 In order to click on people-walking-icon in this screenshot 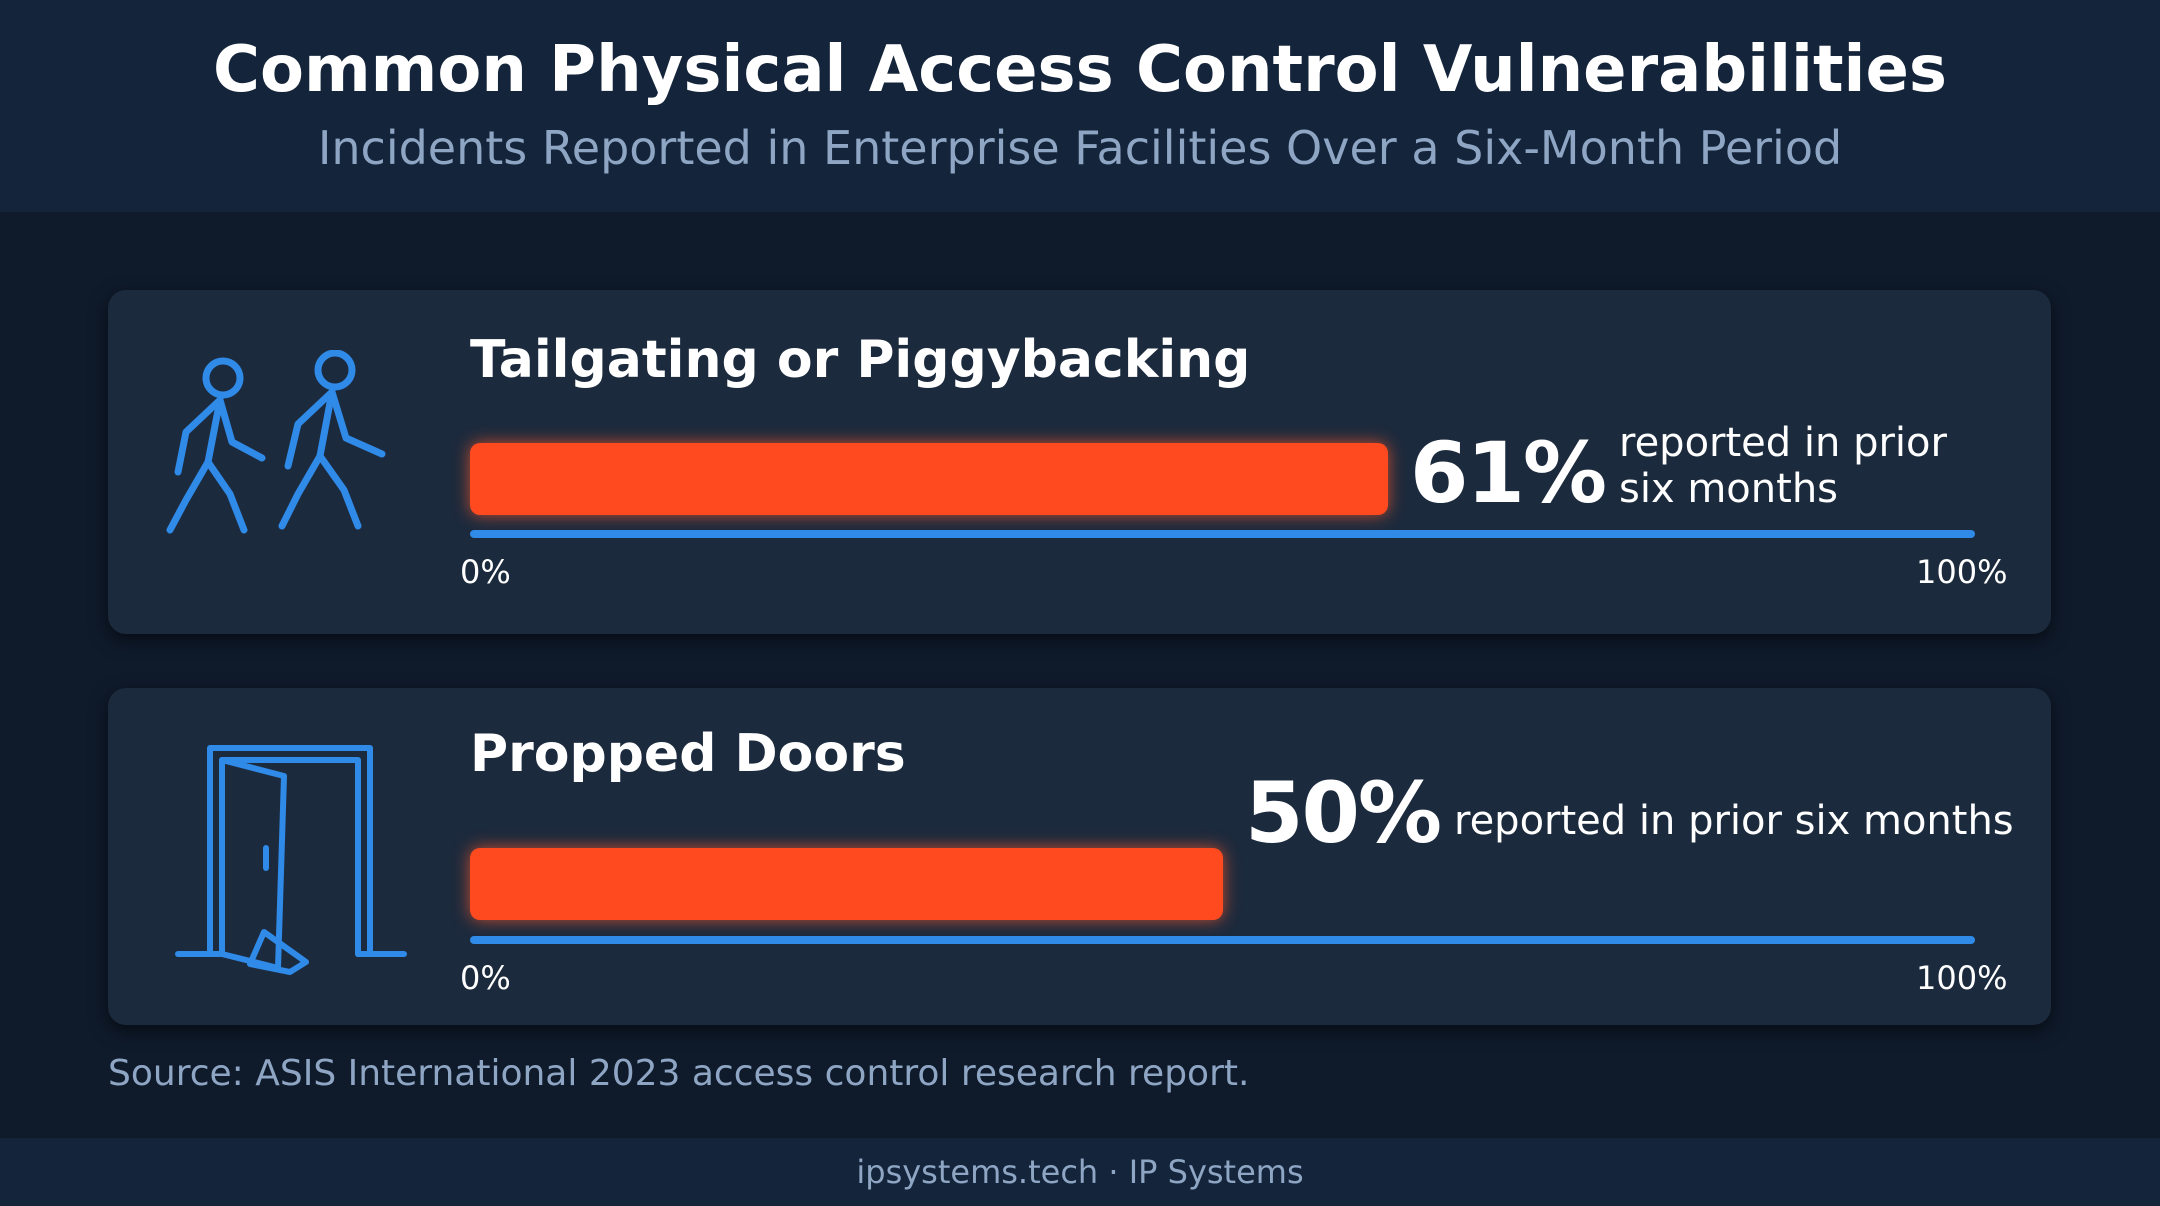, I will do `click(283, 461)`.